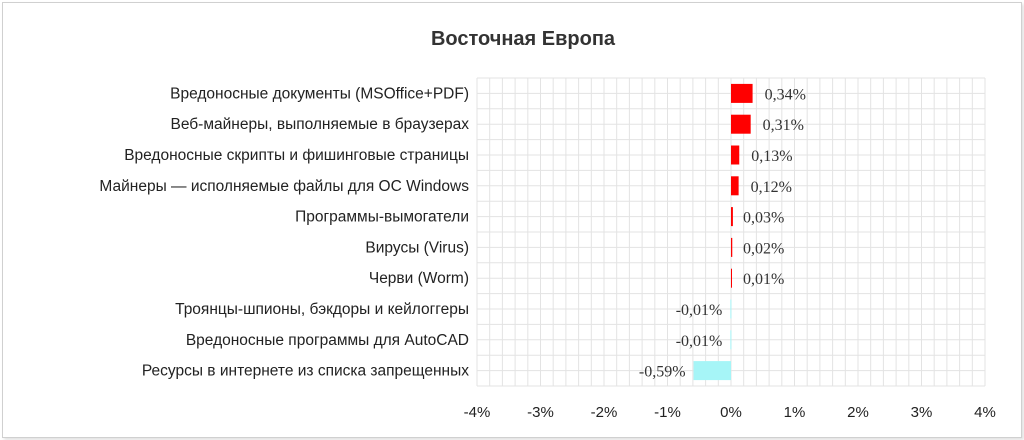 The image size is (1024, 440). Describe the element at coordinates (477, 412) in the screenshot. I see `x-tick-label: -4%` at that location.